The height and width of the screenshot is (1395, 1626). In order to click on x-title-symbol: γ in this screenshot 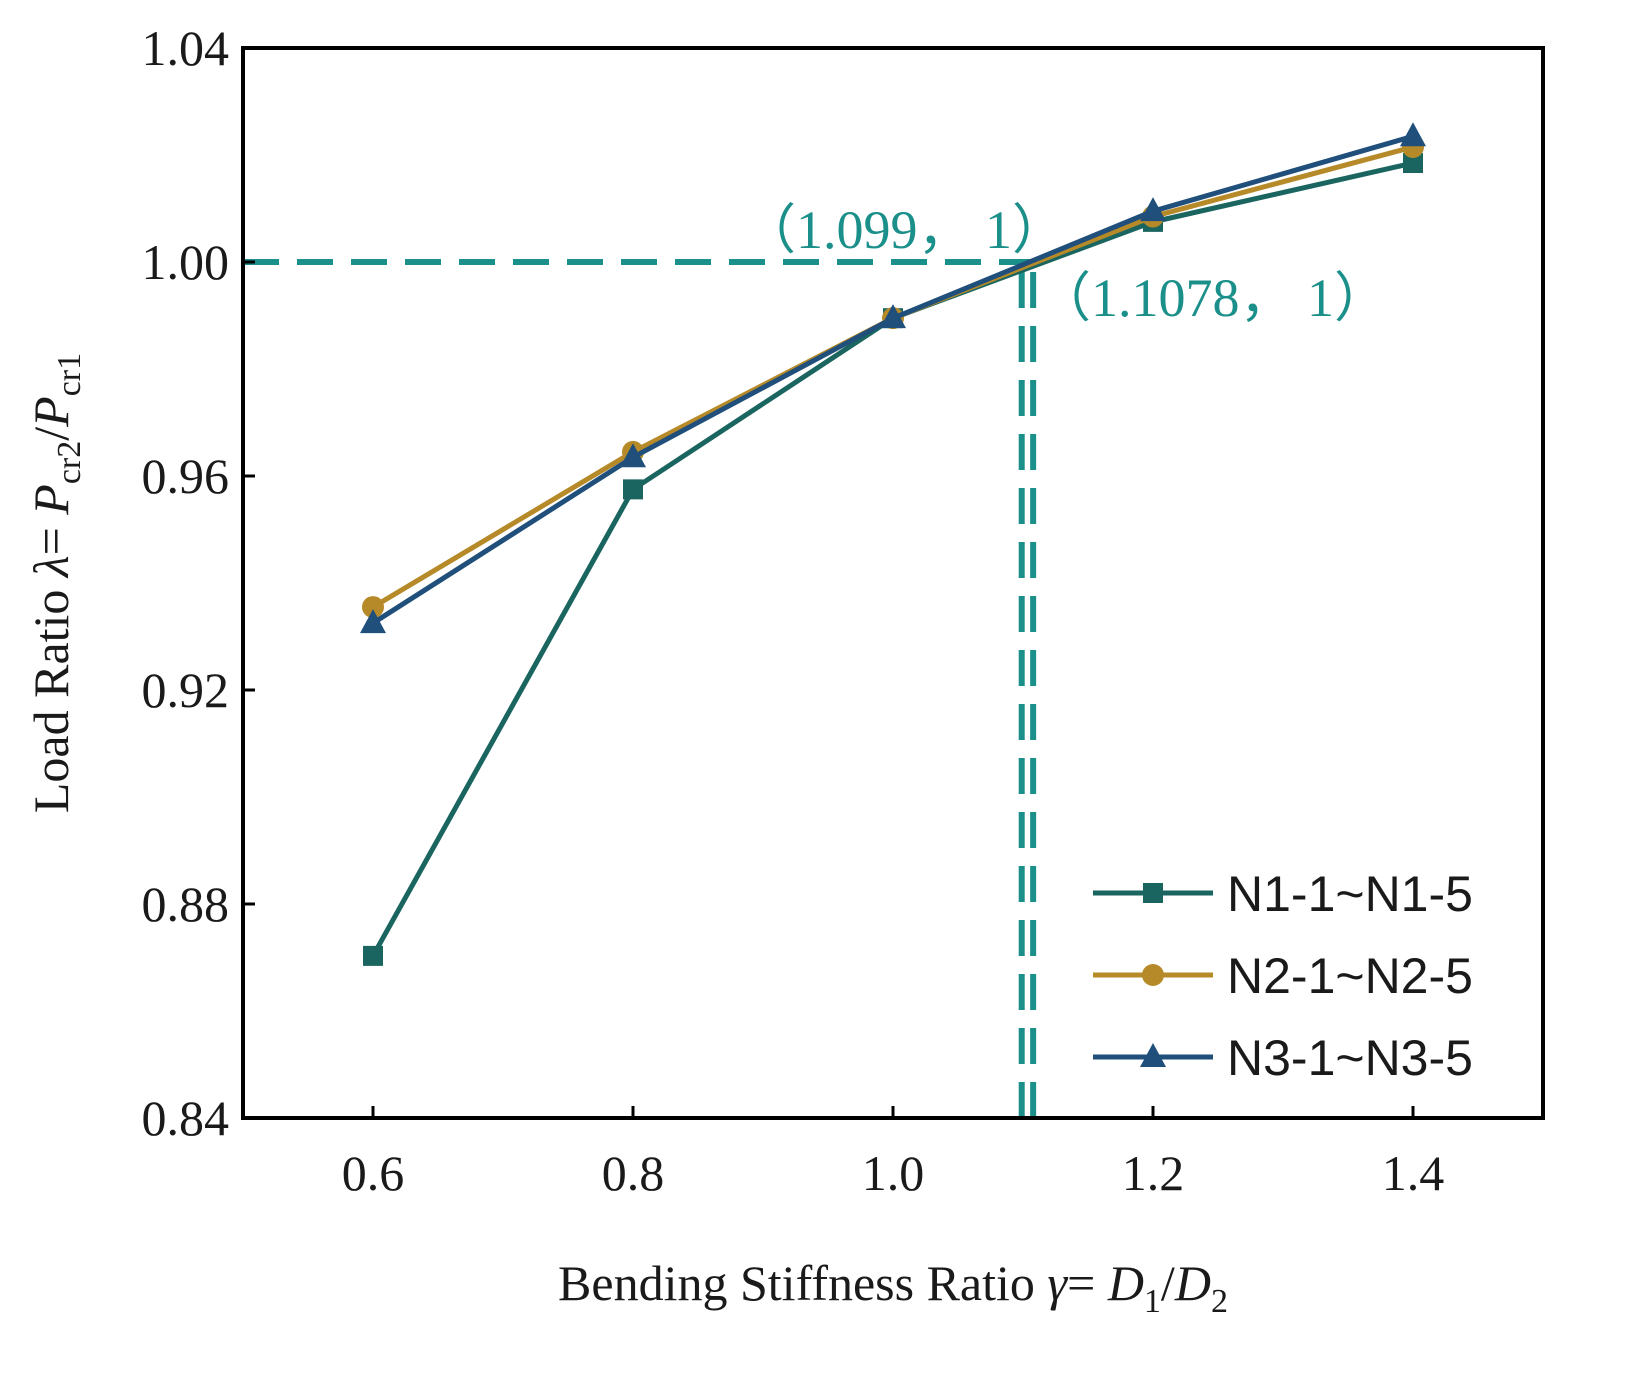, I will do `click(1057, 1283)`.